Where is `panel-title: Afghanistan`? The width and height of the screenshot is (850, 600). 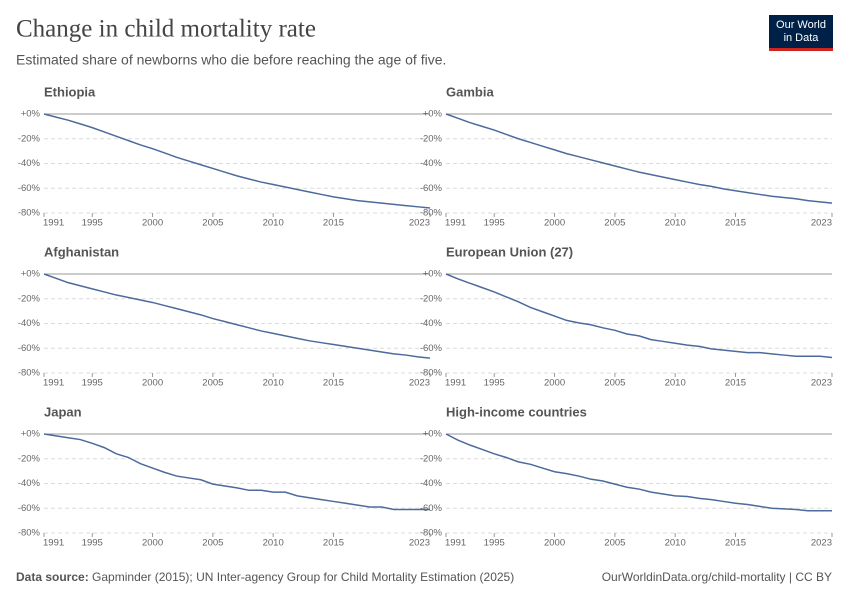
panel-title: Afghanistan is located at coordinates (81, 251).